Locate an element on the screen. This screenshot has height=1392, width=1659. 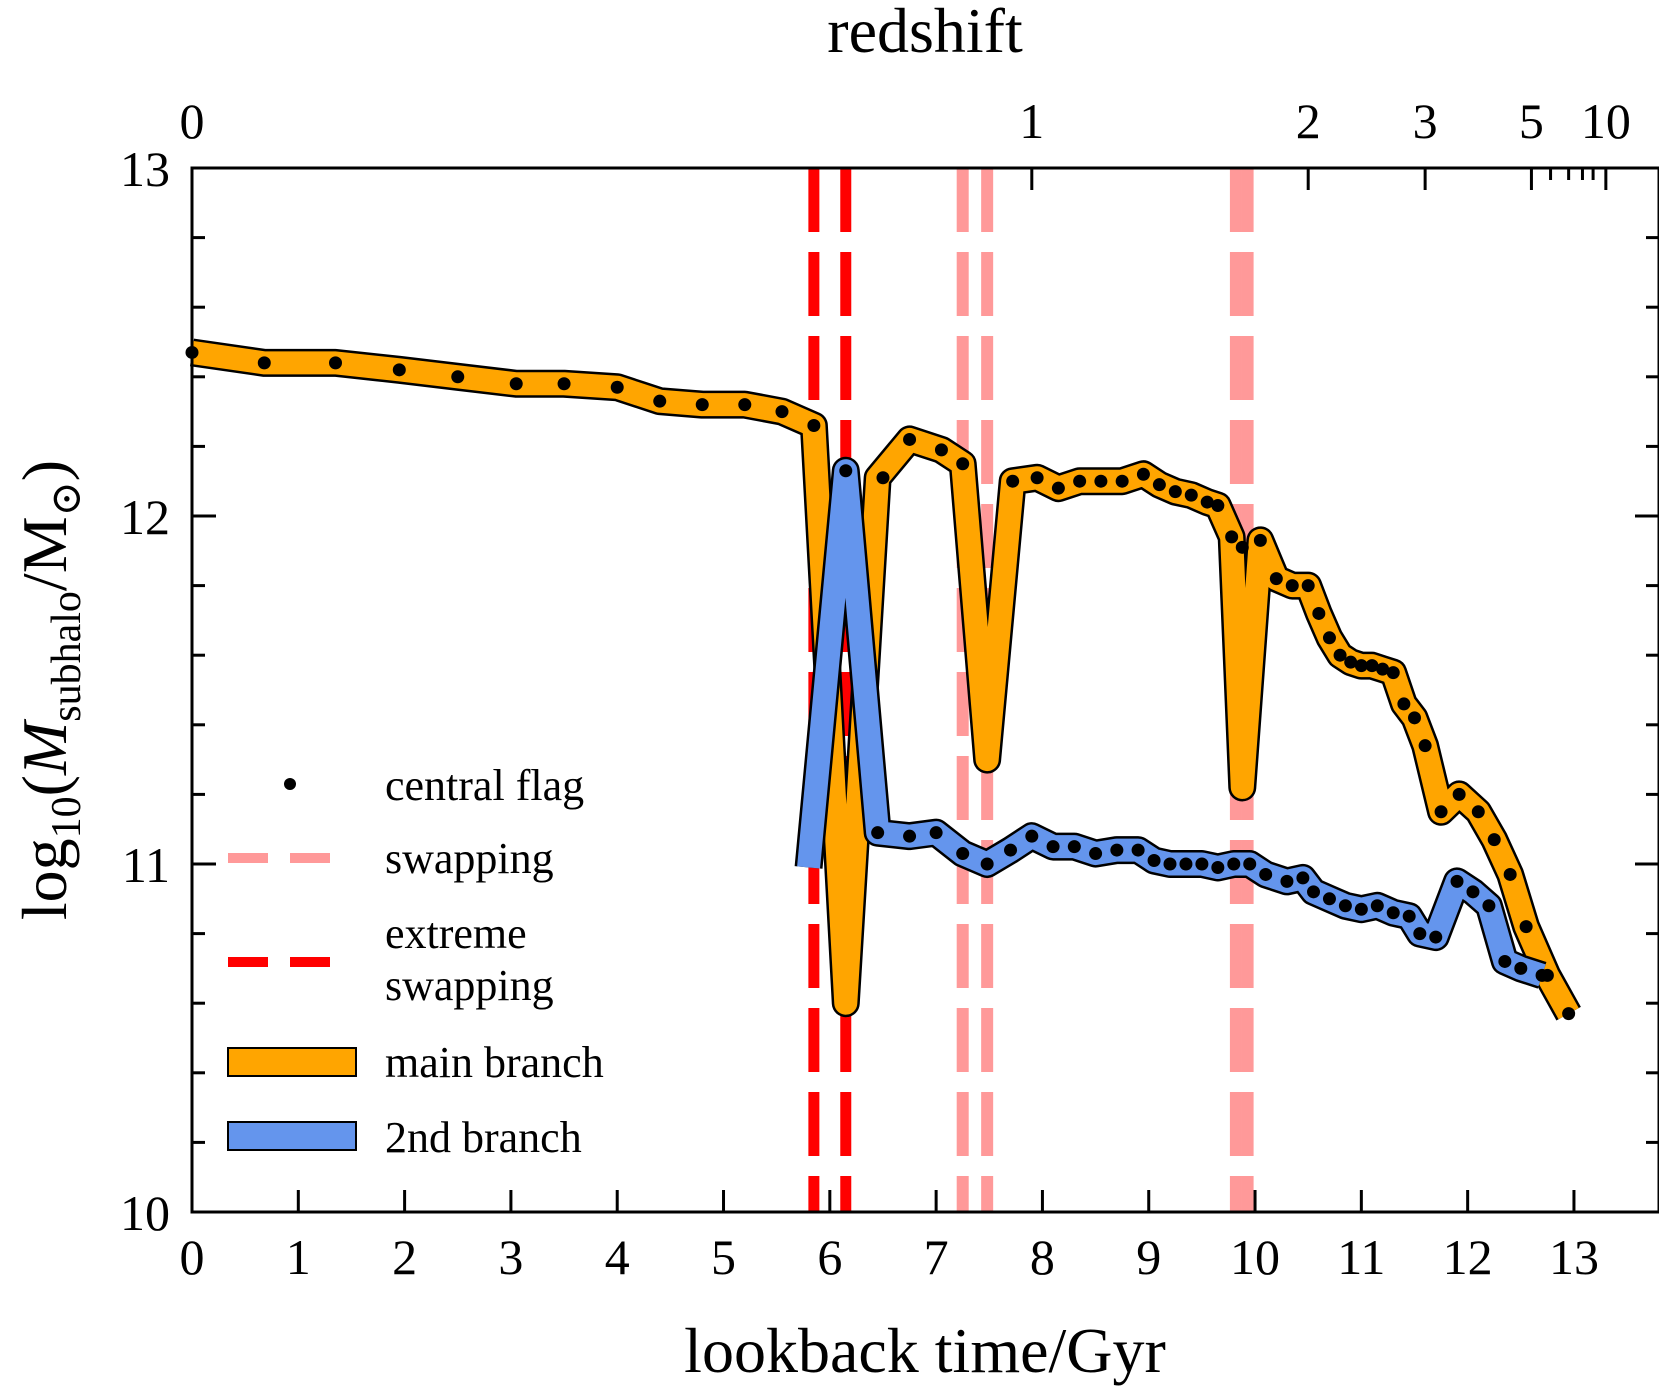
legend-central-flag: central flag is located at coordinates (484, 785).